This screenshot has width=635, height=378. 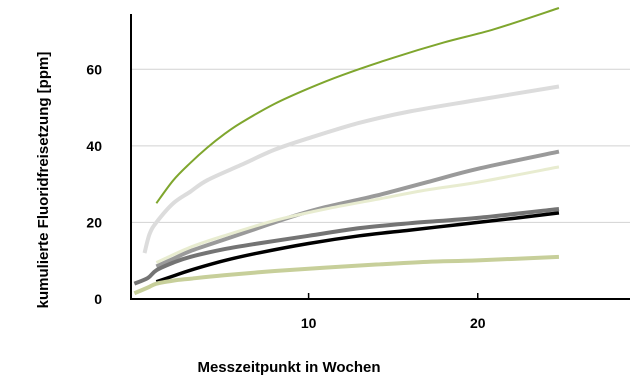 I want to click on x-tick-label: 20, so click(x=478, y=323).